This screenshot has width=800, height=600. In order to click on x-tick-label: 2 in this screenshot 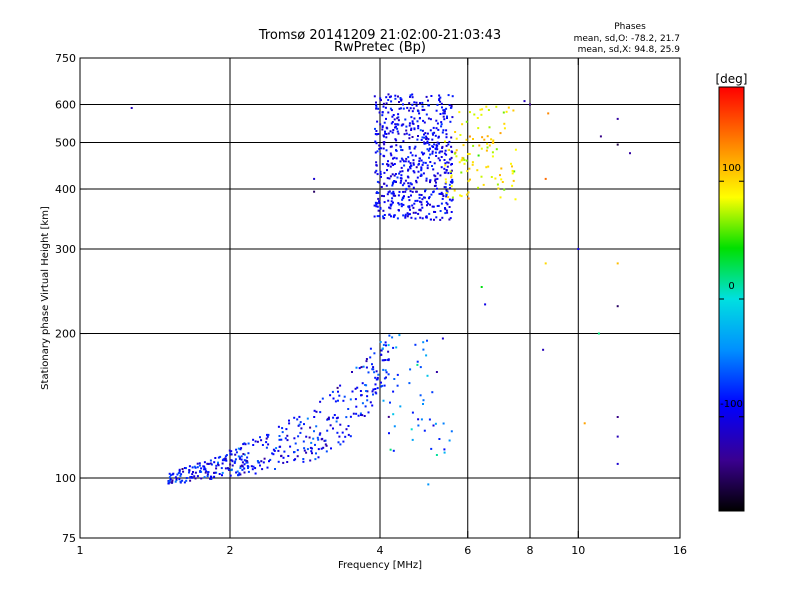, I will do `click(230, 550)`.